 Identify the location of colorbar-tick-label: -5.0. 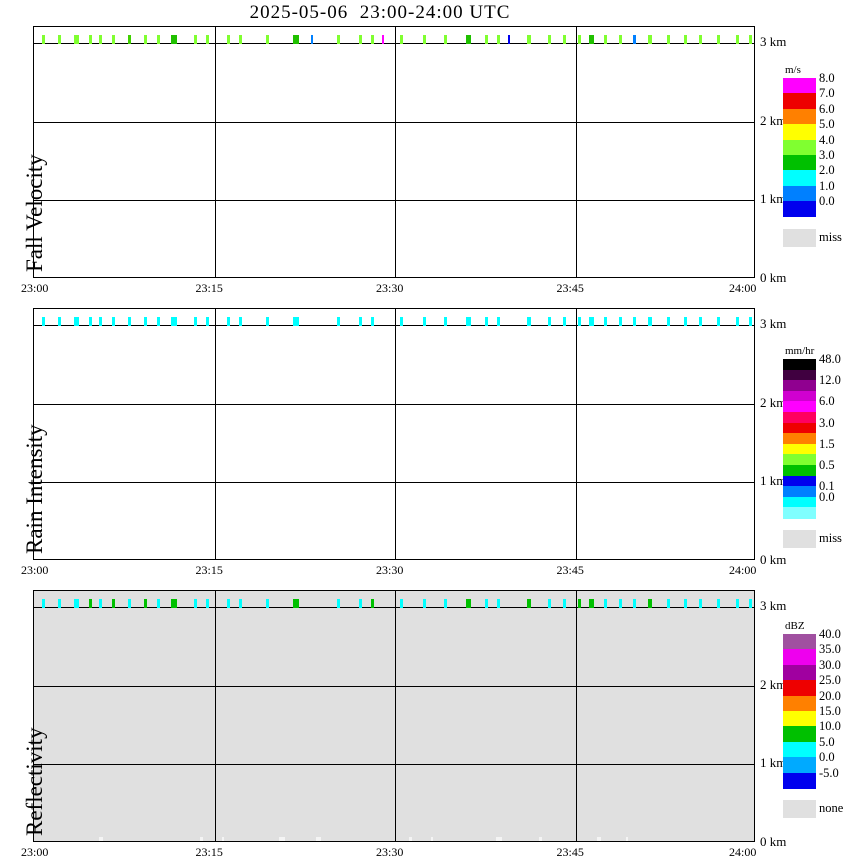
(829, 772).